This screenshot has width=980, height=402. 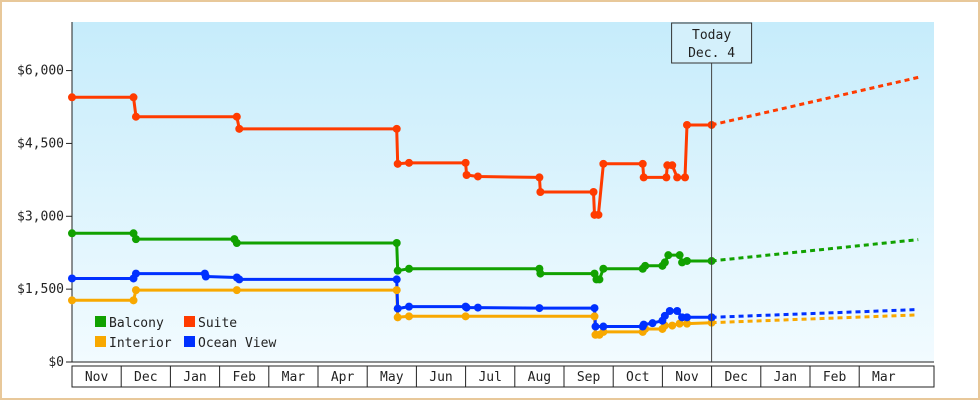 I want to click on legend-label-interior: Interior, so click(x=140, y=343).